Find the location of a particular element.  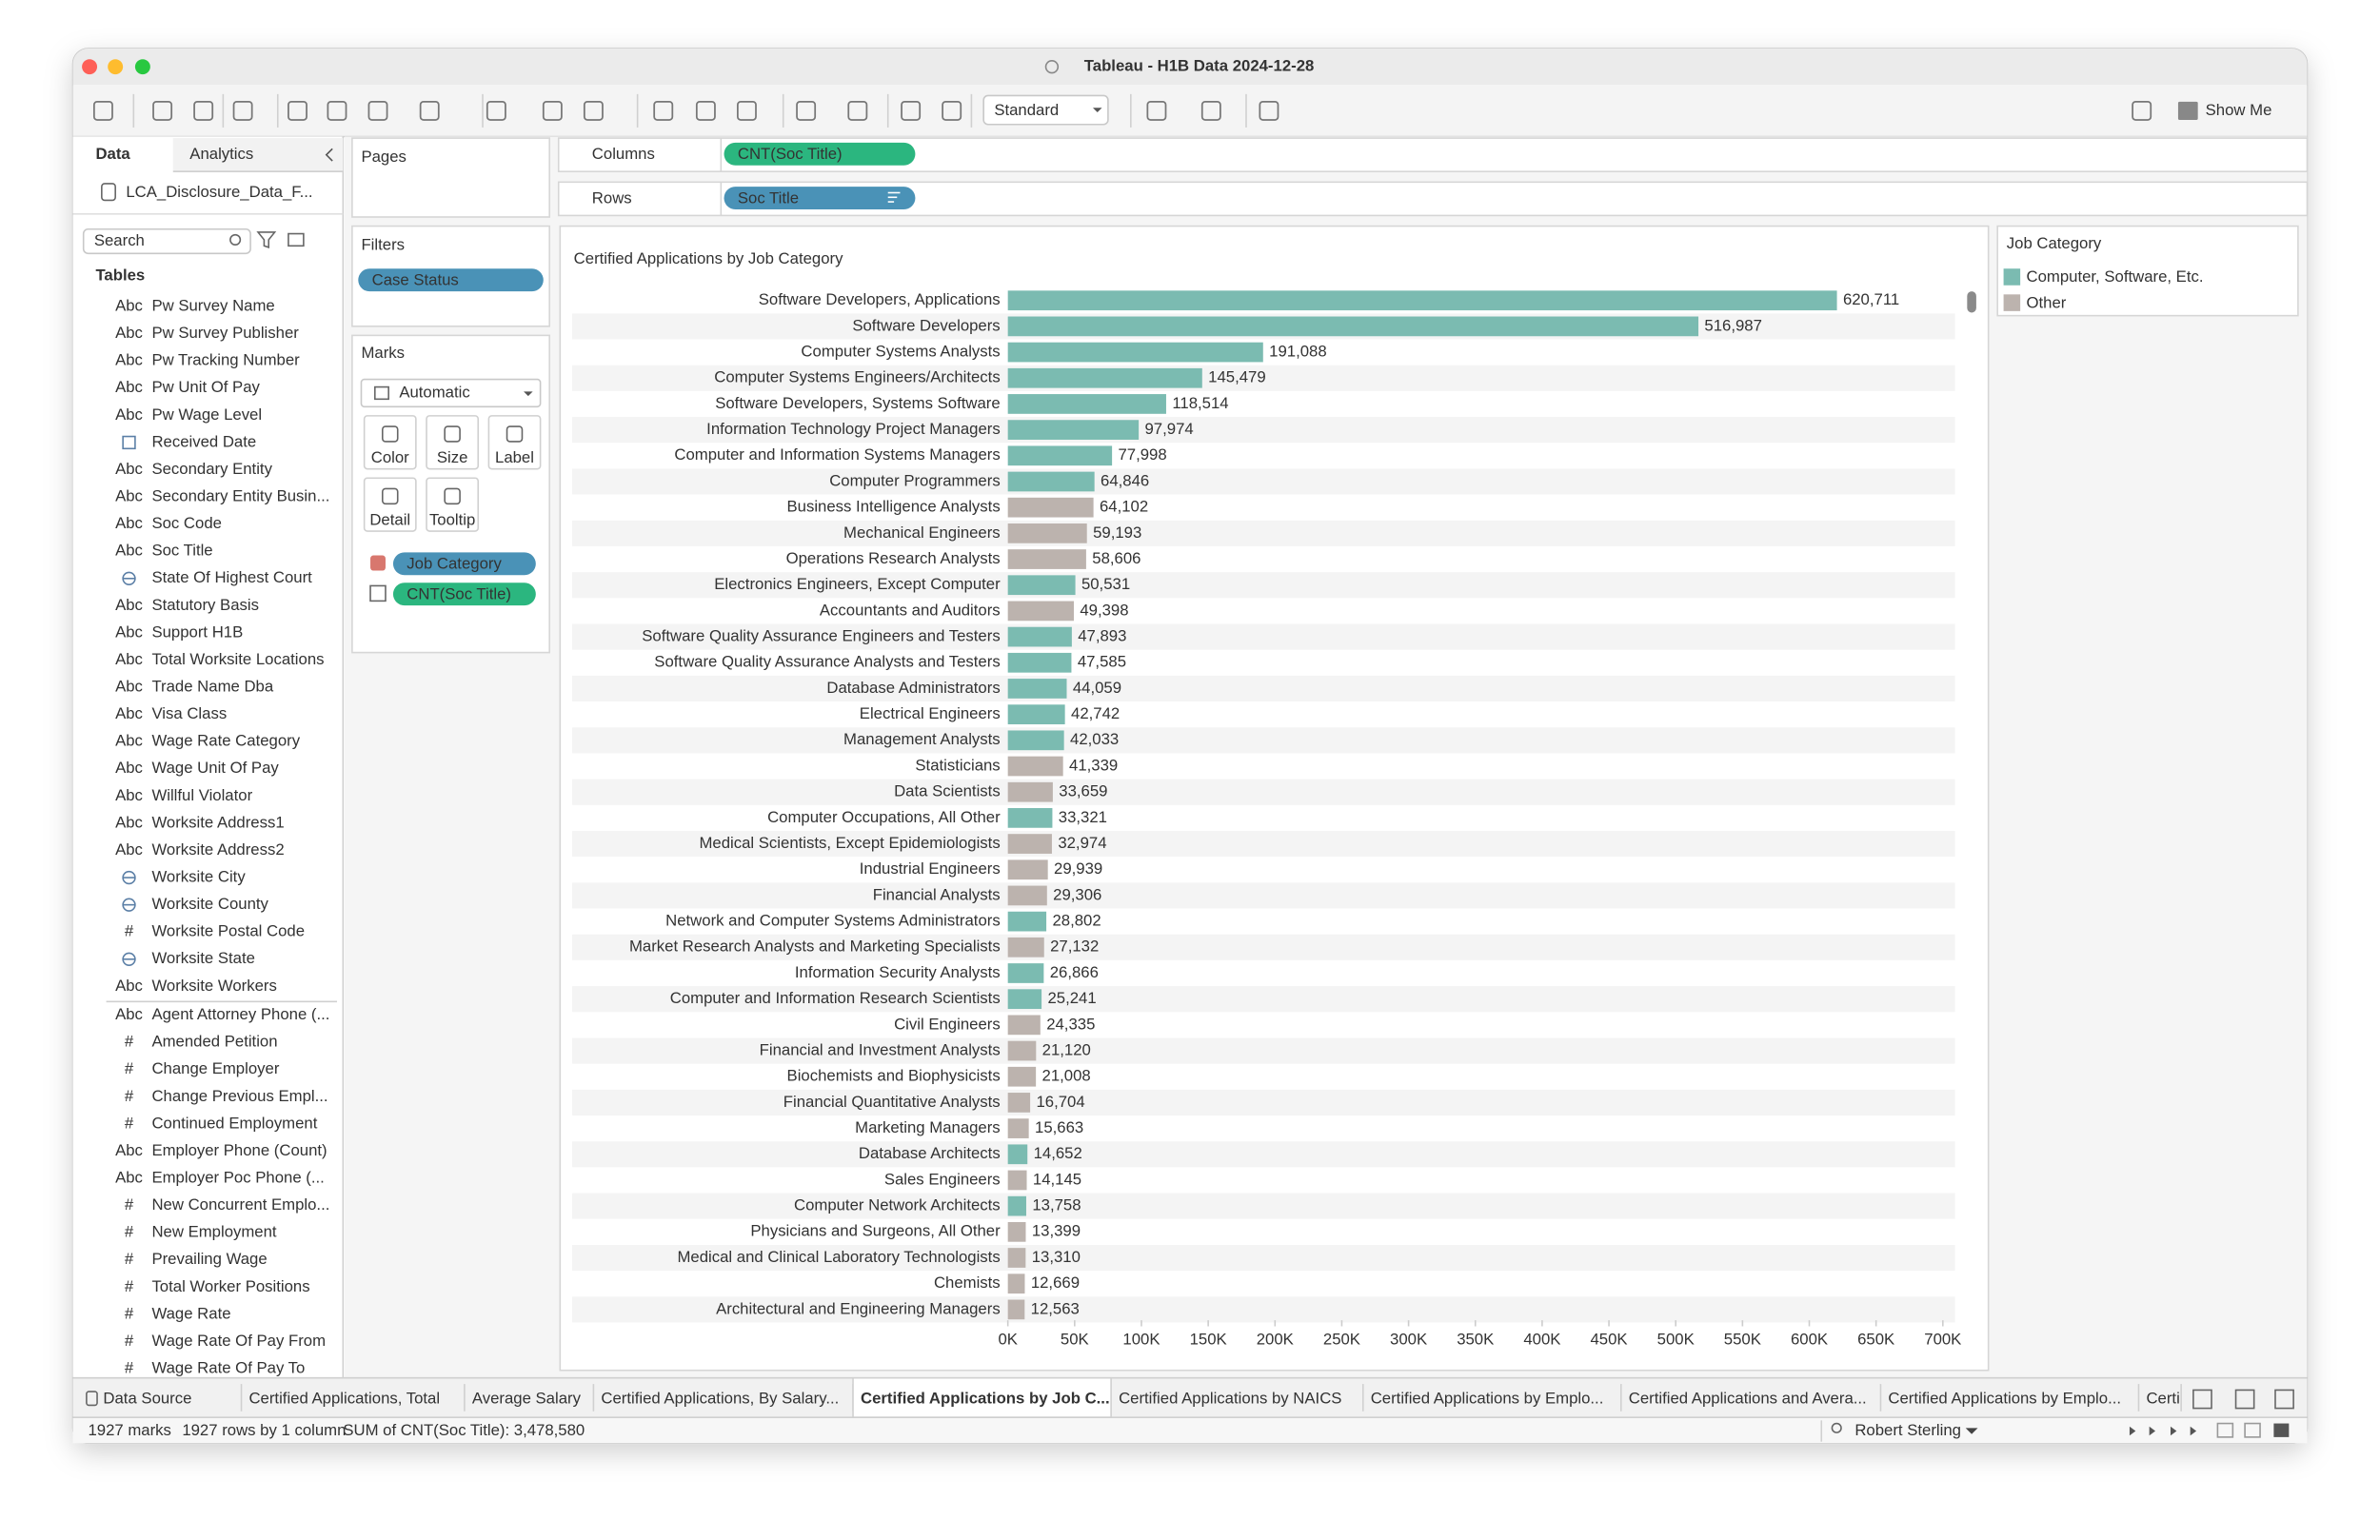

field-name: Support H1B is located at coordinates (197, 631).